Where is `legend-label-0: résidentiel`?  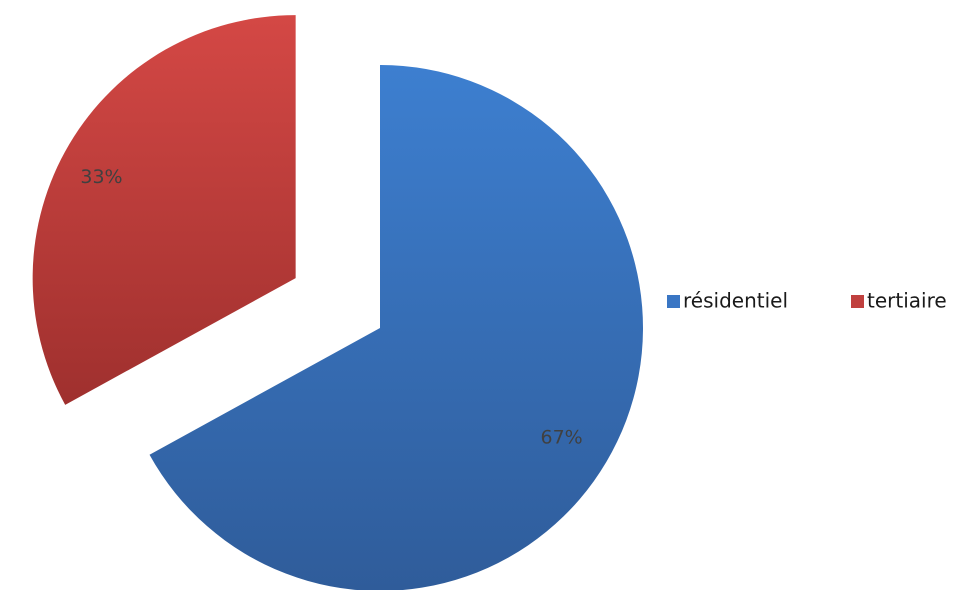
legend-label-0: résidentiel is located at coordinates (735, 301).